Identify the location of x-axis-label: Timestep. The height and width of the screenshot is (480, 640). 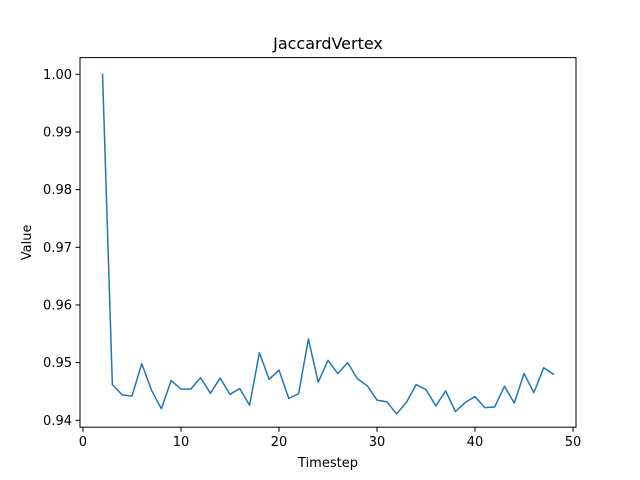
(327, 463).